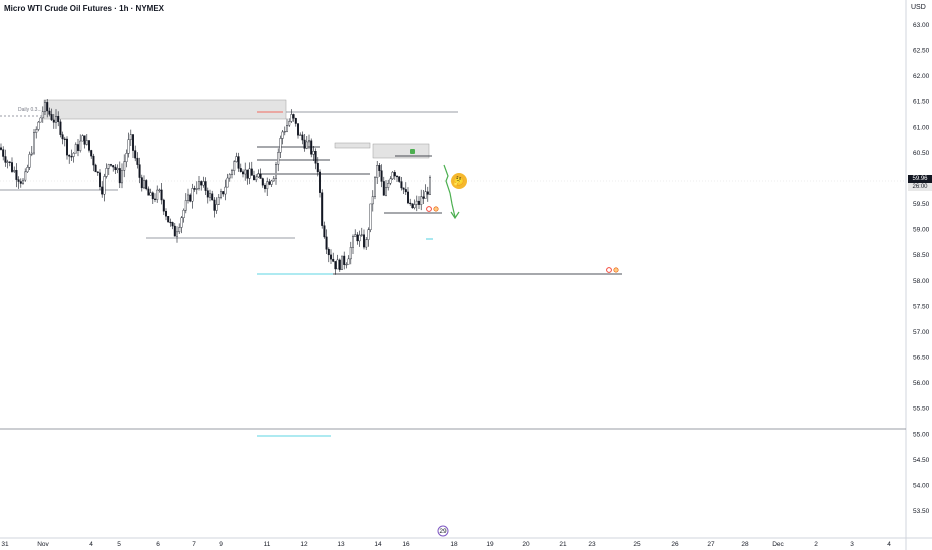 This screenshot has width=932, height=550. What do you see at coordinates (711, 544) in the screenshot?
I see `x-tick-label: 27` at bounding box center [711, 544].